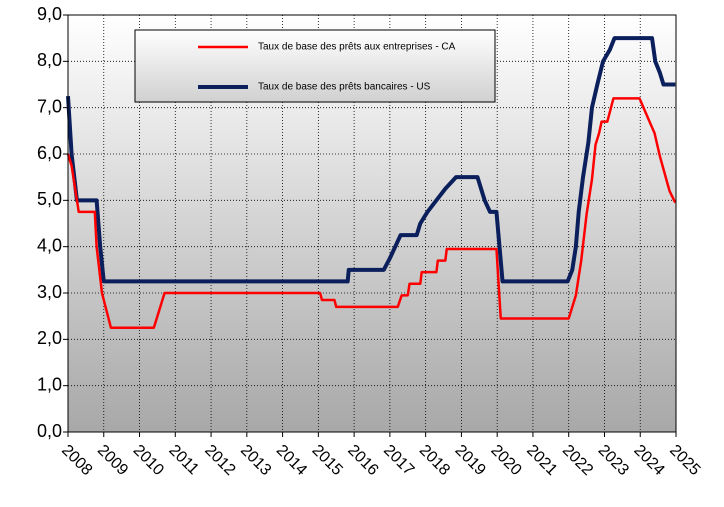 The image size is (724, 507). What do you see at coordinates (49, 384) in the screenshot?
I see `y-tick-label: 1,0` at bounding box center [49, 384].